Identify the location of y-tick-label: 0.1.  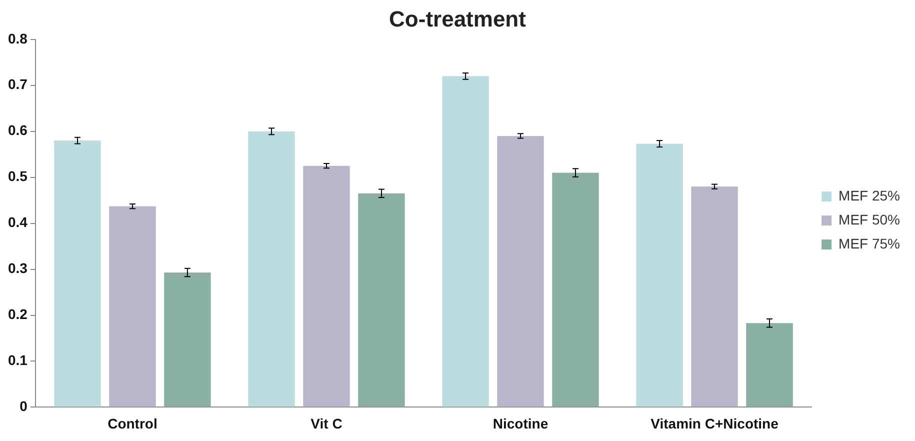
(18, 360).